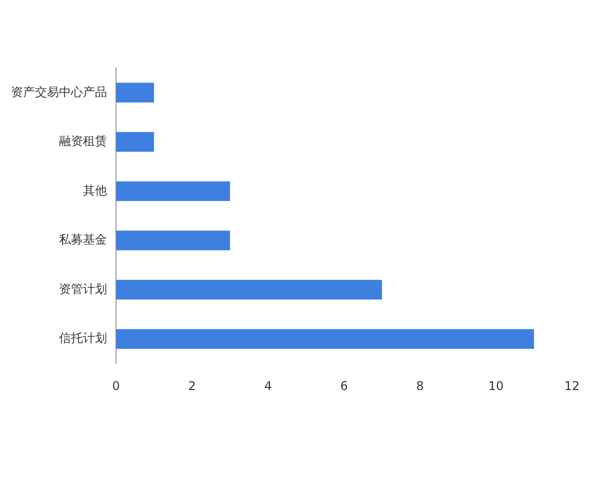  What do you see at coordinates (59, 91) in the screenshot?
I see `y-tick-label: 资产交易中心产品` at bounding box center [59, 91].